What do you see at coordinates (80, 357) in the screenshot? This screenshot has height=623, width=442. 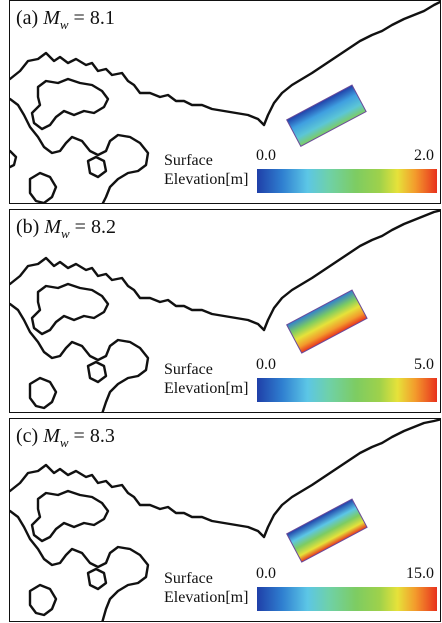 I see `coastline-peninsula-b` at bounding box center [80, 357].